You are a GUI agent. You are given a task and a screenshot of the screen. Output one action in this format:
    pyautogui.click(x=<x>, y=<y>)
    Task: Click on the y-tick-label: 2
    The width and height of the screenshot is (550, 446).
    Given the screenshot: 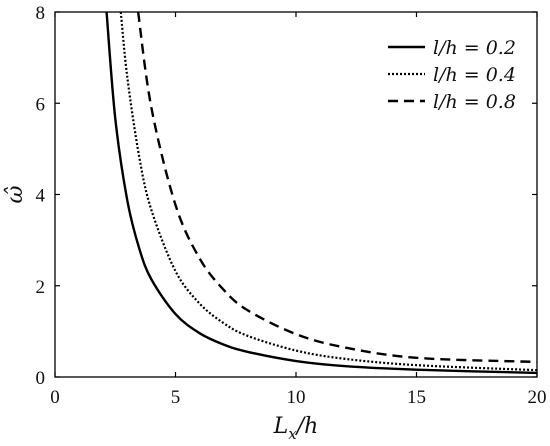 What is the action you would take?
    pyautogui.click(x=41, y=287)
    